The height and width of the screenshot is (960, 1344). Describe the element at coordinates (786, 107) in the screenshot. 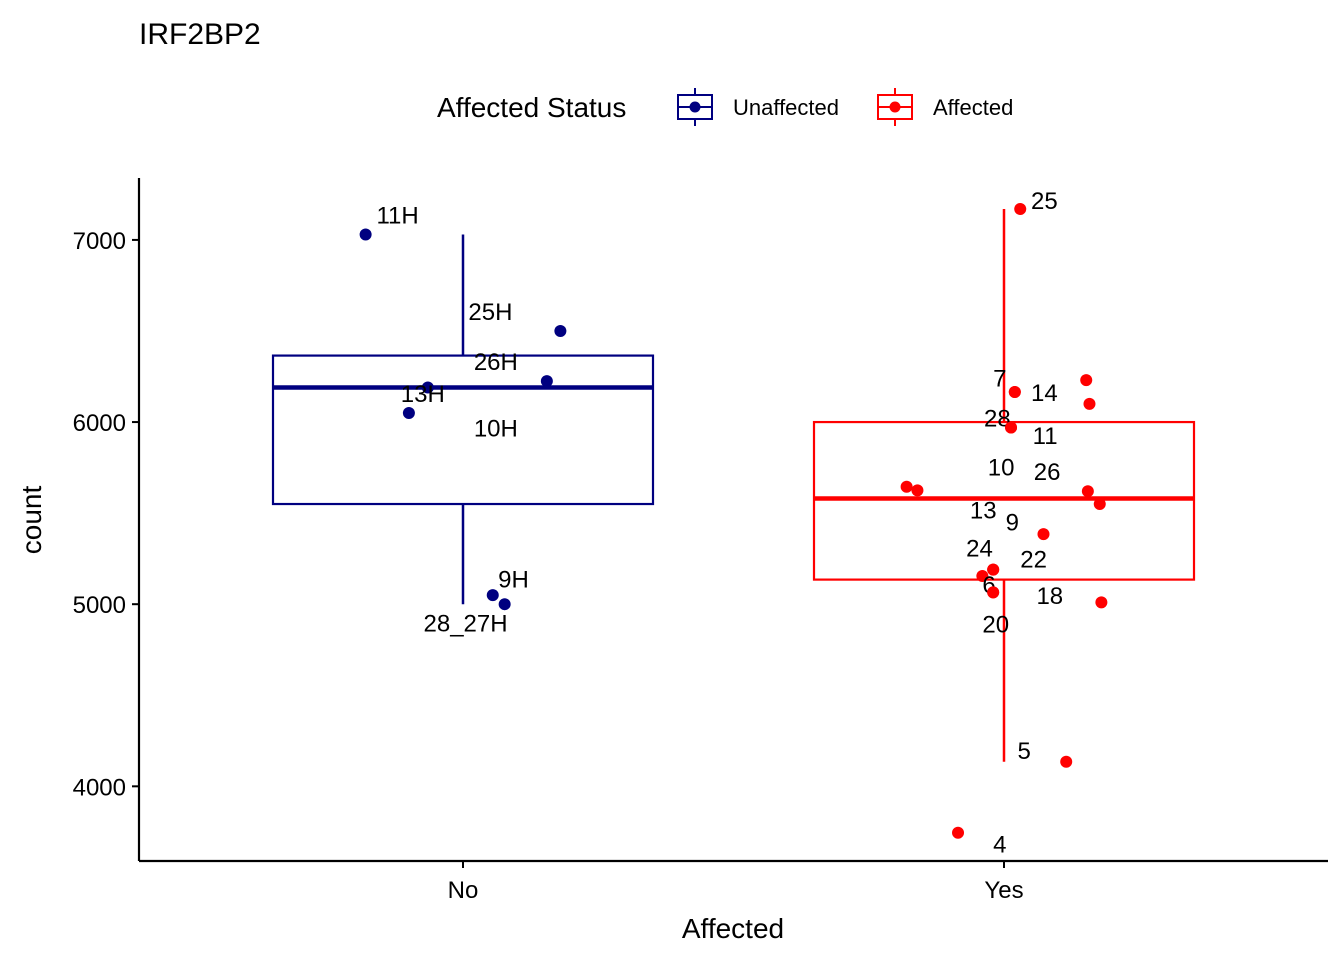

I see `legend-label-unaffected: Unaffected` at that location.